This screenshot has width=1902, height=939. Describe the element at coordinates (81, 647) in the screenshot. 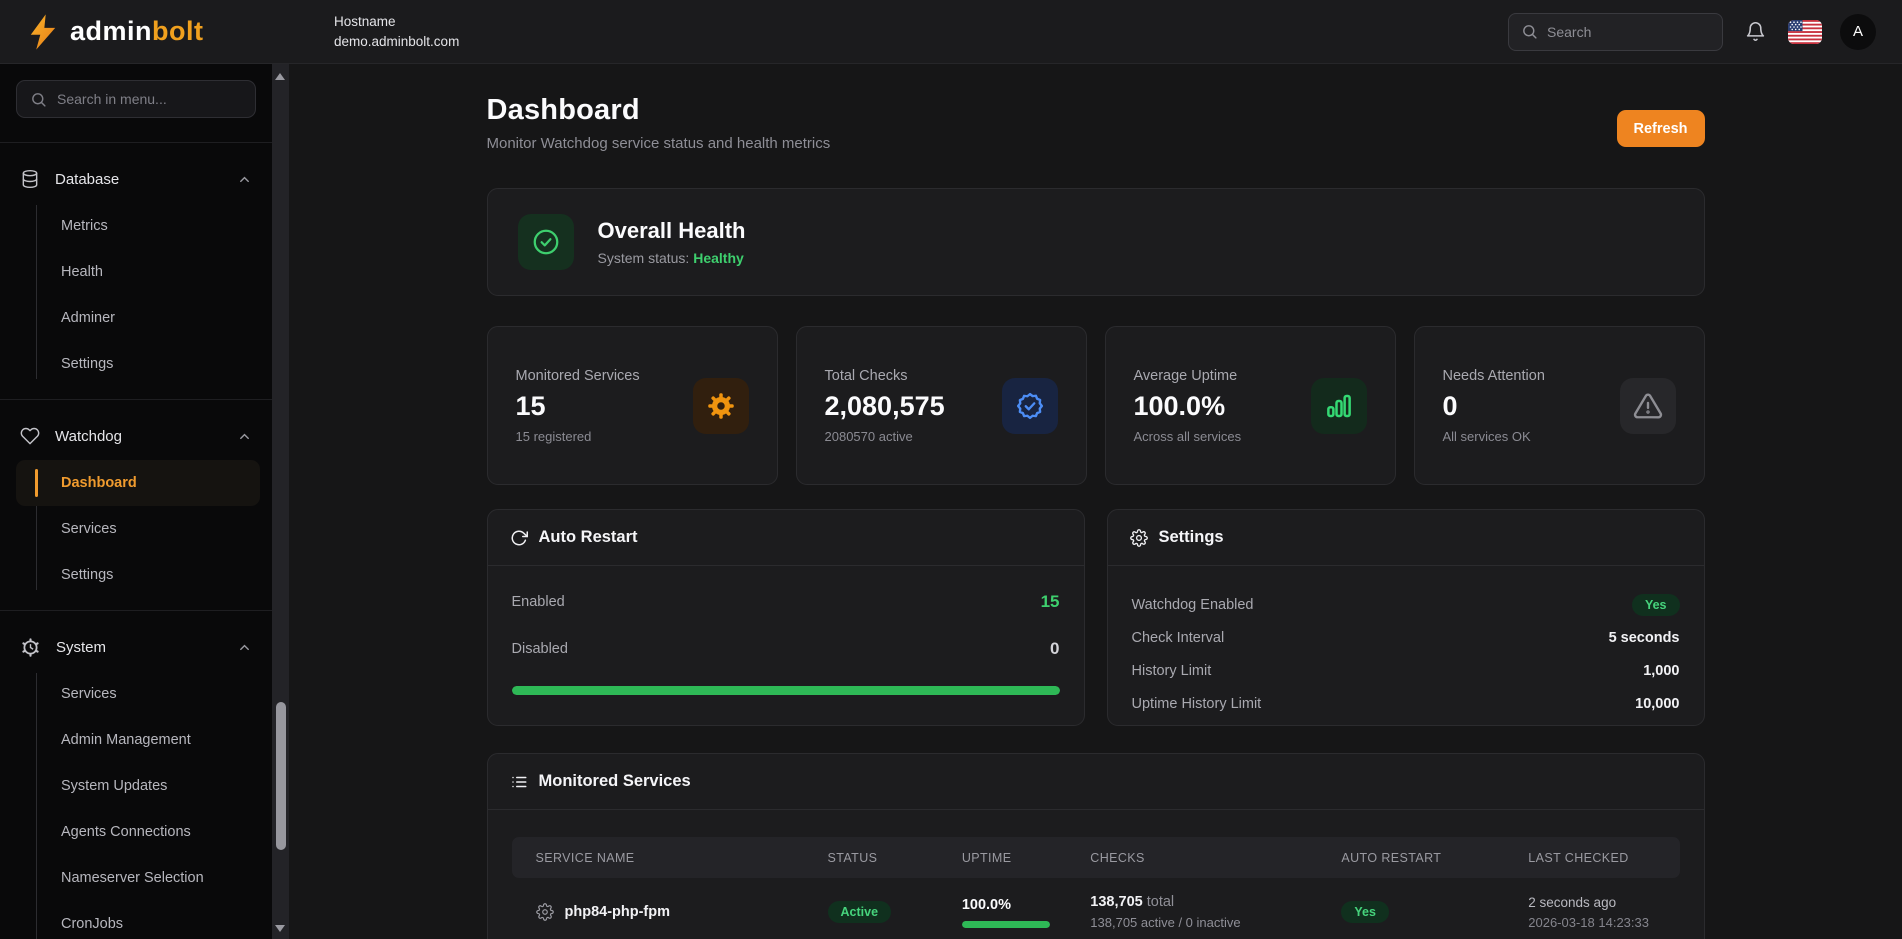

I see `sidebar-section-label: System` at that location.